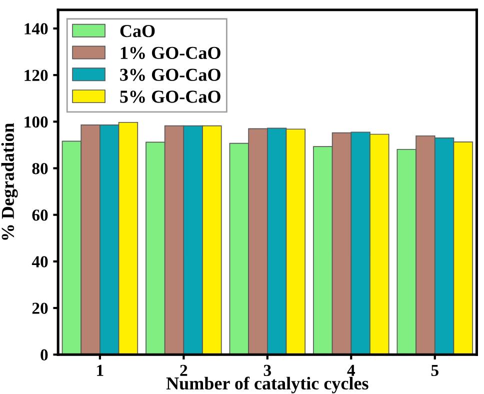 This screenshot has height=394, width=484. What do you see at coordinates (44, 355) in the screenshot?
I see `y-tick-label: 0` at bounding box center [44, 355].